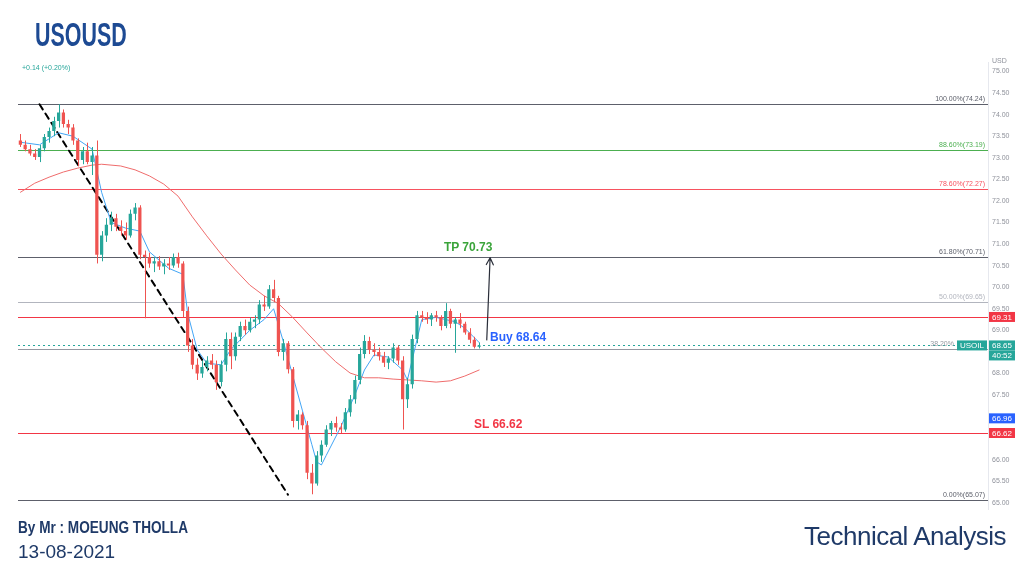 The image size is (1024, 576). What do you see at coordinates (1002, 433) in the screenshot?
I see `annotation: 66.62` at bounding box center [1002, 433].